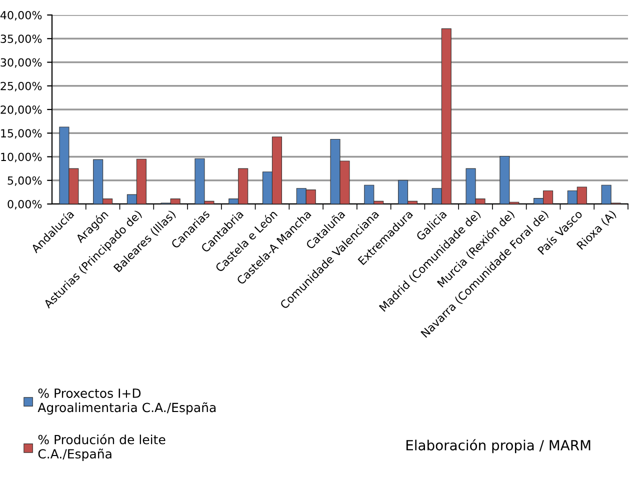  What do you see at coordinates (21, 134) in the screenshot?
I see `y-tick-label: 15,00%` at bounding box center [21, 134].